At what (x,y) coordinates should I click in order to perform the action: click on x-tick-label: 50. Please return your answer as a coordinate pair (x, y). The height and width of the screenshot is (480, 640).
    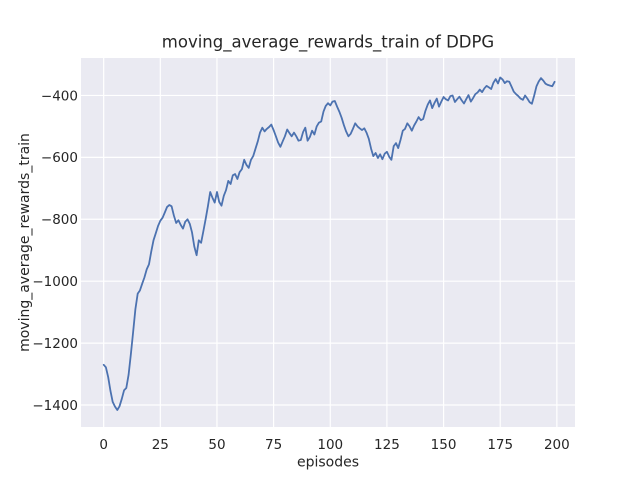
    Looking at the image, I should click on (216, 445).